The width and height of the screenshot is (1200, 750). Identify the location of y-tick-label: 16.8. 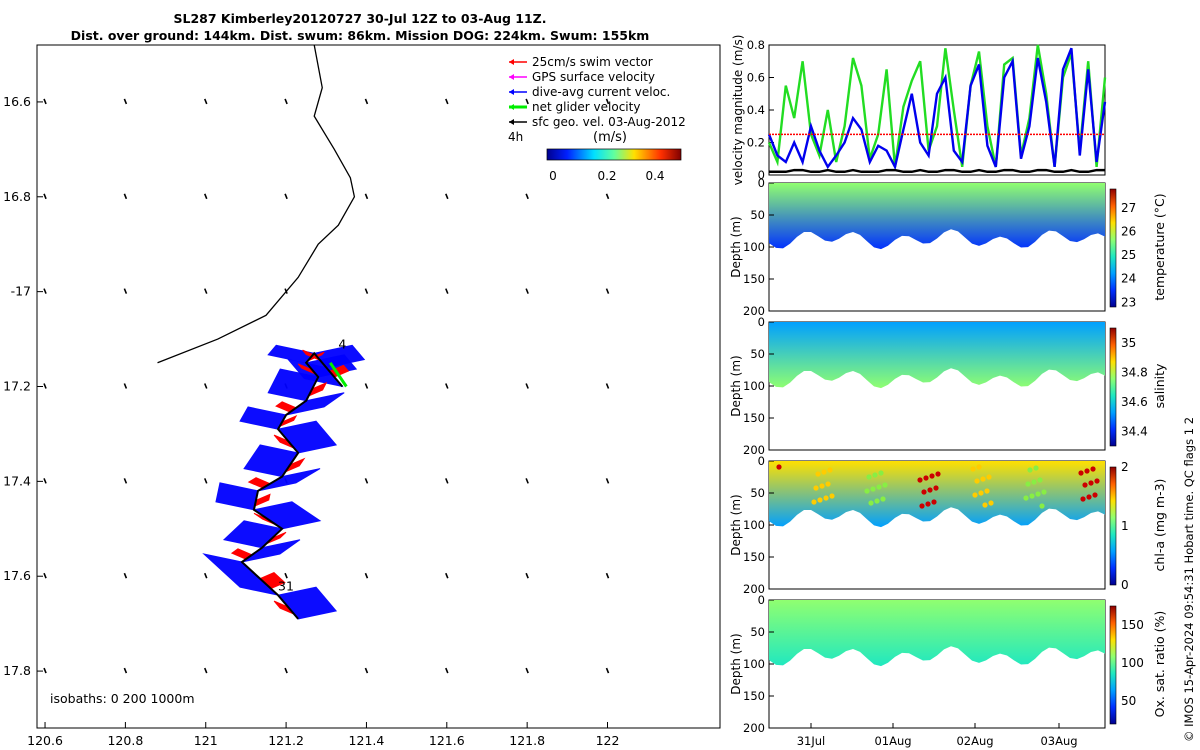
(17, 196).